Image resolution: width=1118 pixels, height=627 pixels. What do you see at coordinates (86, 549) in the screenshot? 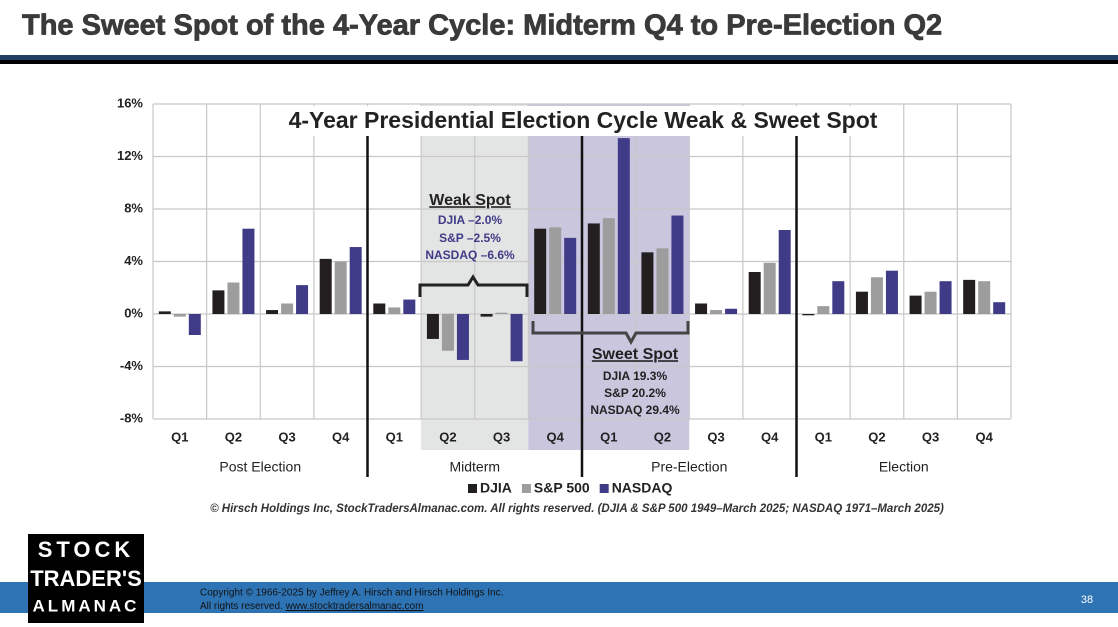
I see `logo-line: STOCK` at bounding box center [86, 549].